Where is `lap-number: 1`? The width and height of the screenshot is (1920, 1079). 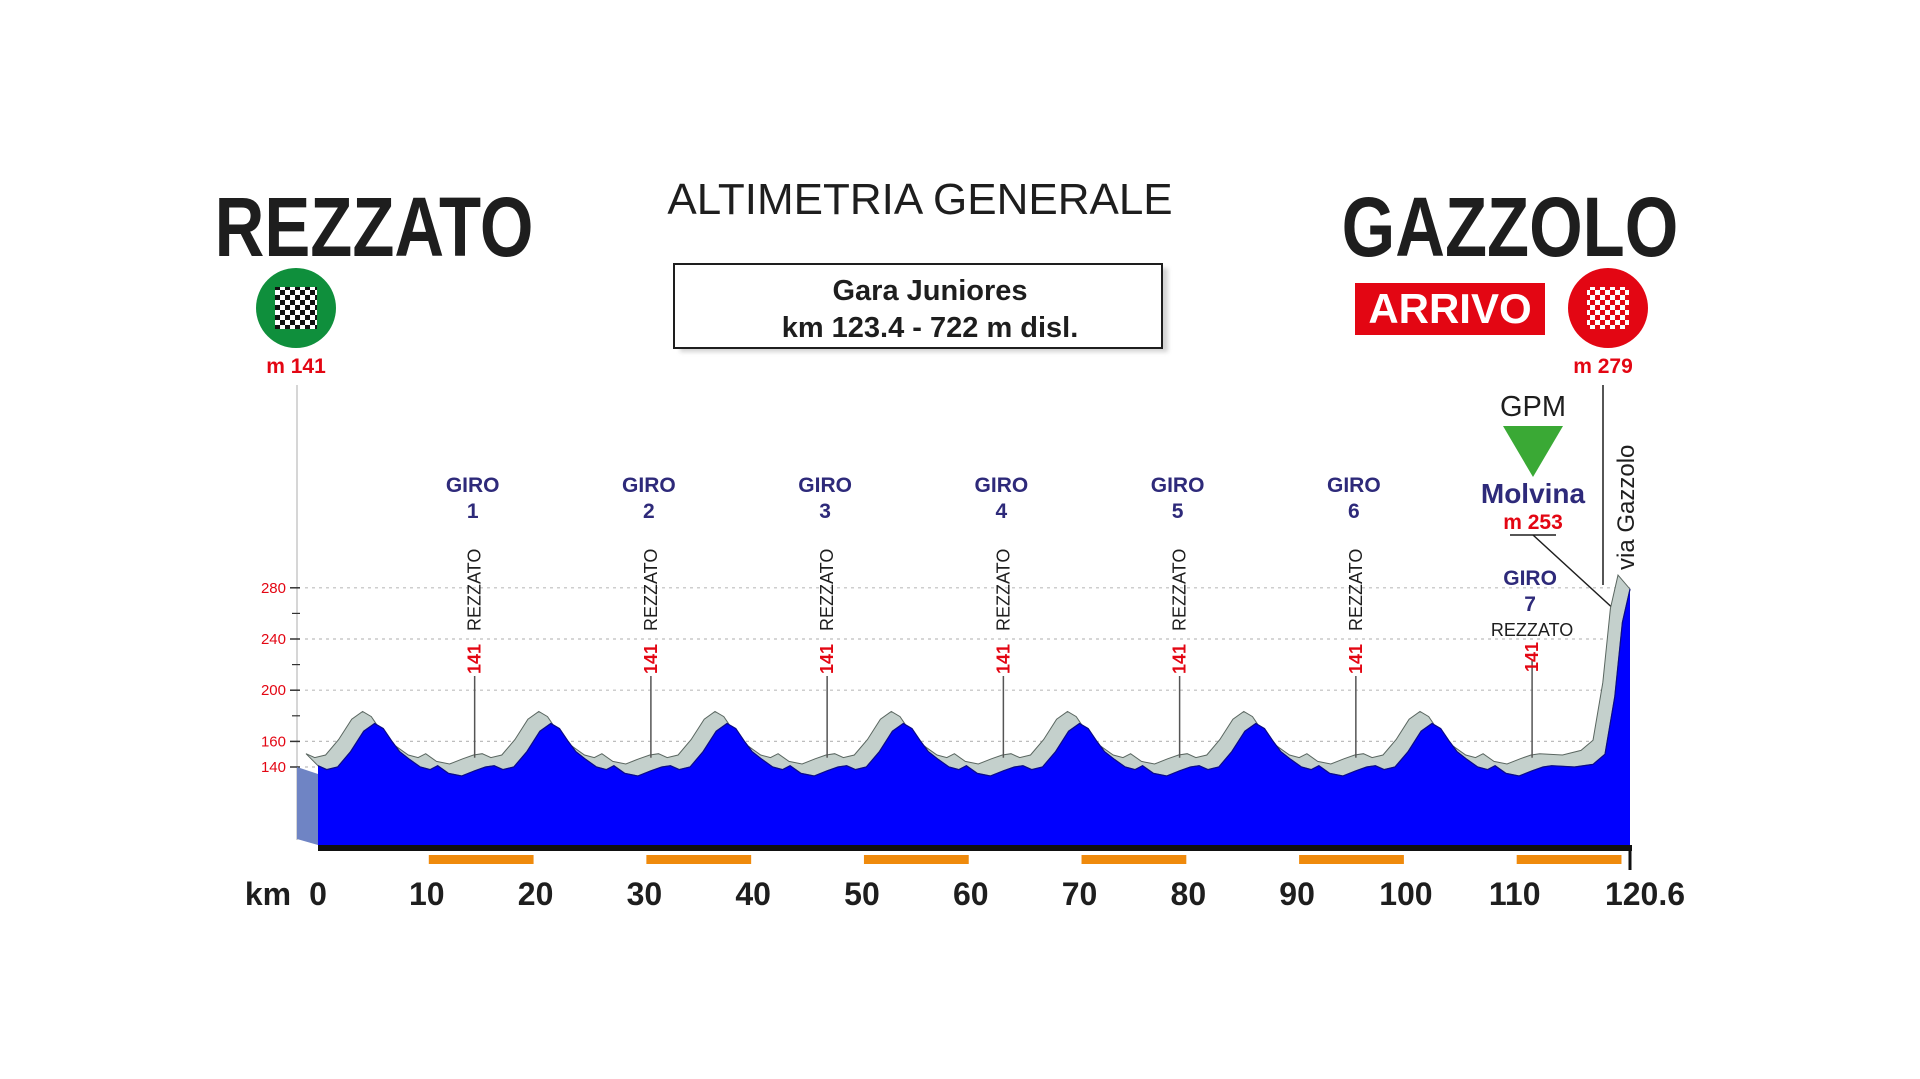 lap-number: 1 is located at coordinates (473, 511).